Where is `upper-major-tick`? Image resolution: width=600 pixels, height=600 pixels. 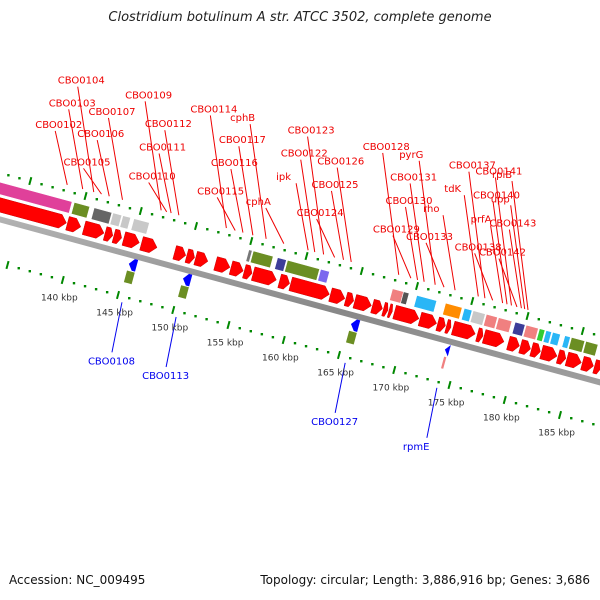 upper-major-tick is located at coordinates (417, 286).